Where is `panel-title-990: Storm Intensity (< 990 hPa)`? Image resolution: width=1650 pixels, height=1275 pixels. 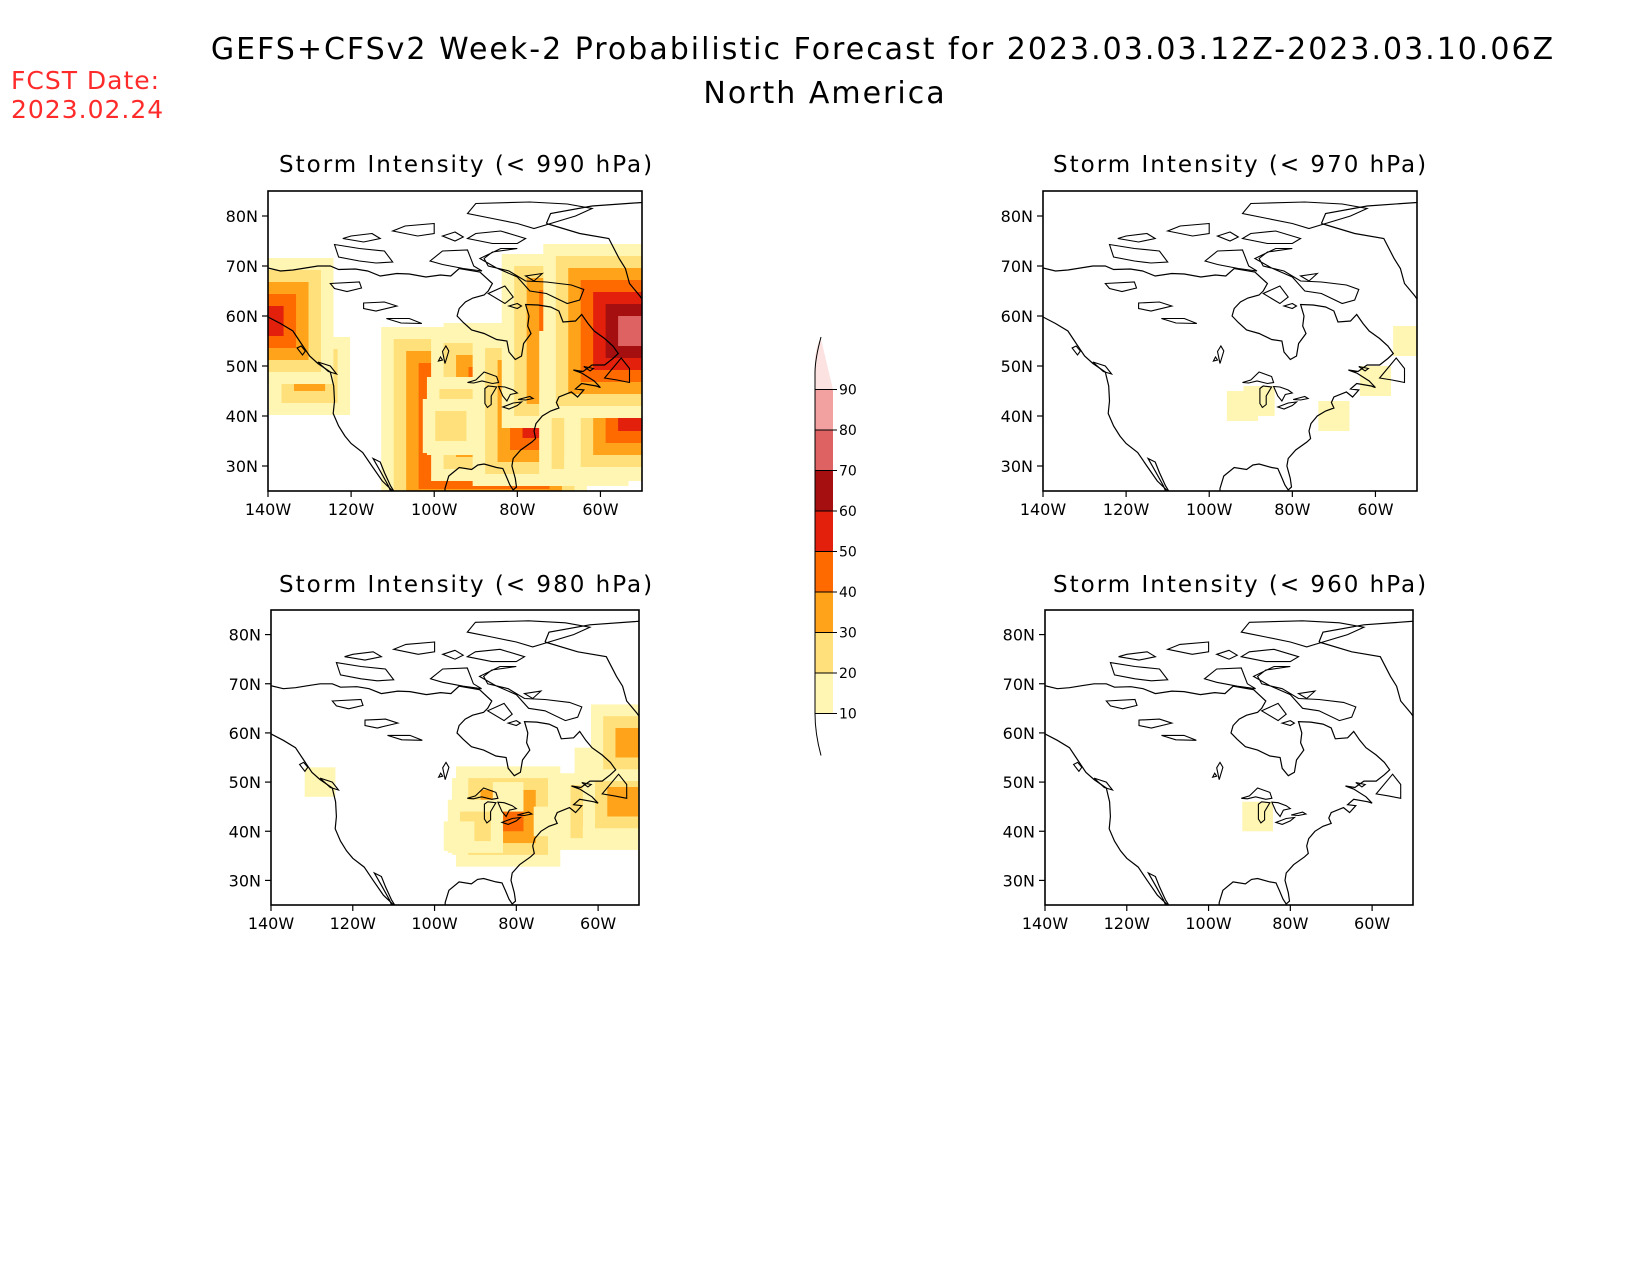
panel-title-990: Storm Intensity (< 990 hPa) is located at coordinates (467, 165).